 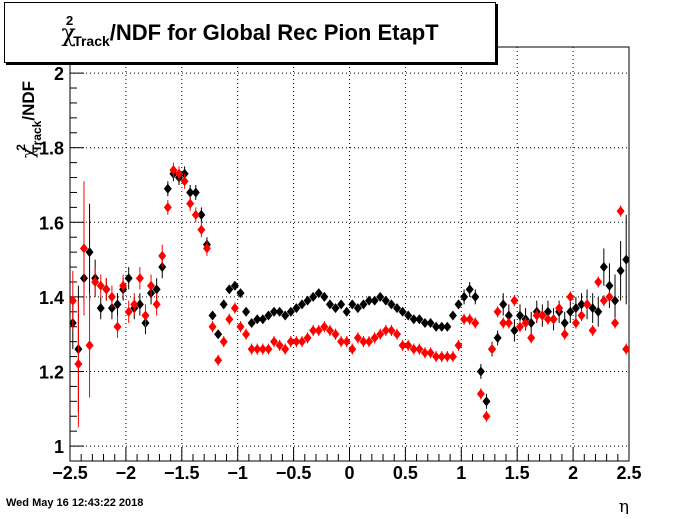 I want to click on title-subscript: Track, so click(x=91, y=40).